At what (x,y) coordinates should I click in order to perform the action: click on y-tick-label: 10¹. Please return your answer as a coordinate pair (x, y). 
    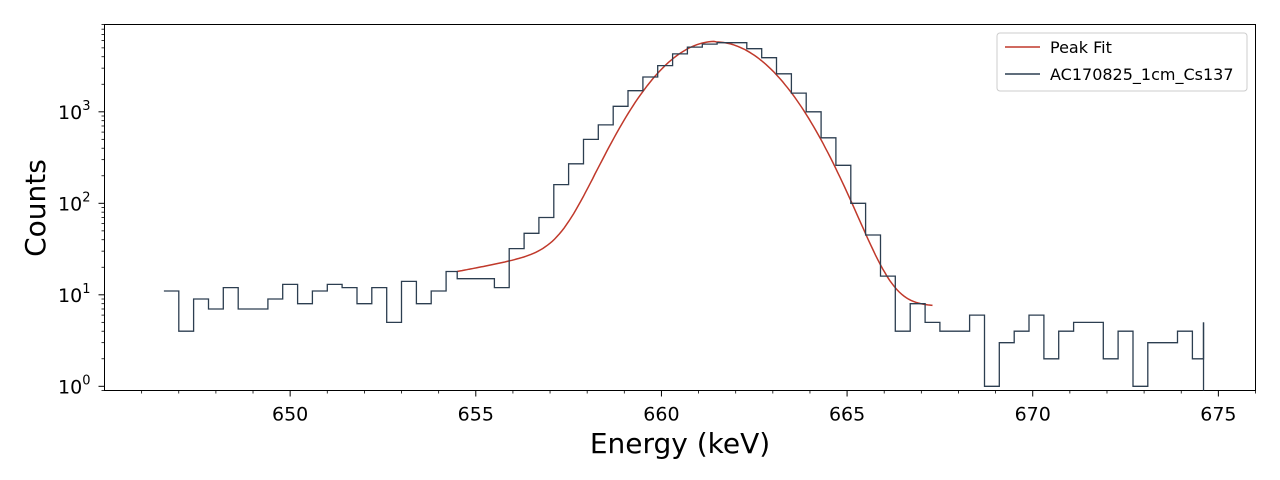
    Looking at the image, I should click on (74, 294).